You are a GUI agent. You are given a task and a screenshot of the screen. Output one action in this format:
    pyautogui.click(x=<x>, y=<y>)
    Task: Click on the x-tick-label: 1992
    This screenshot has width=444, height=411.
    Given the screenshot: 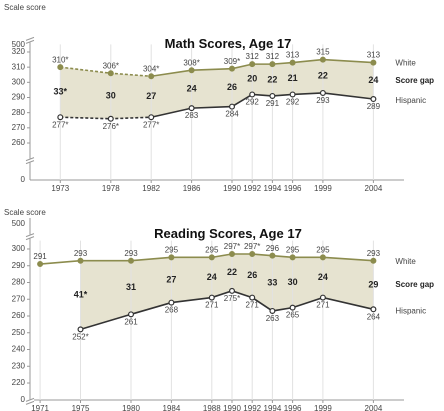 What is the action you would take?
    pyautogui.click(x=252, y=188)
    